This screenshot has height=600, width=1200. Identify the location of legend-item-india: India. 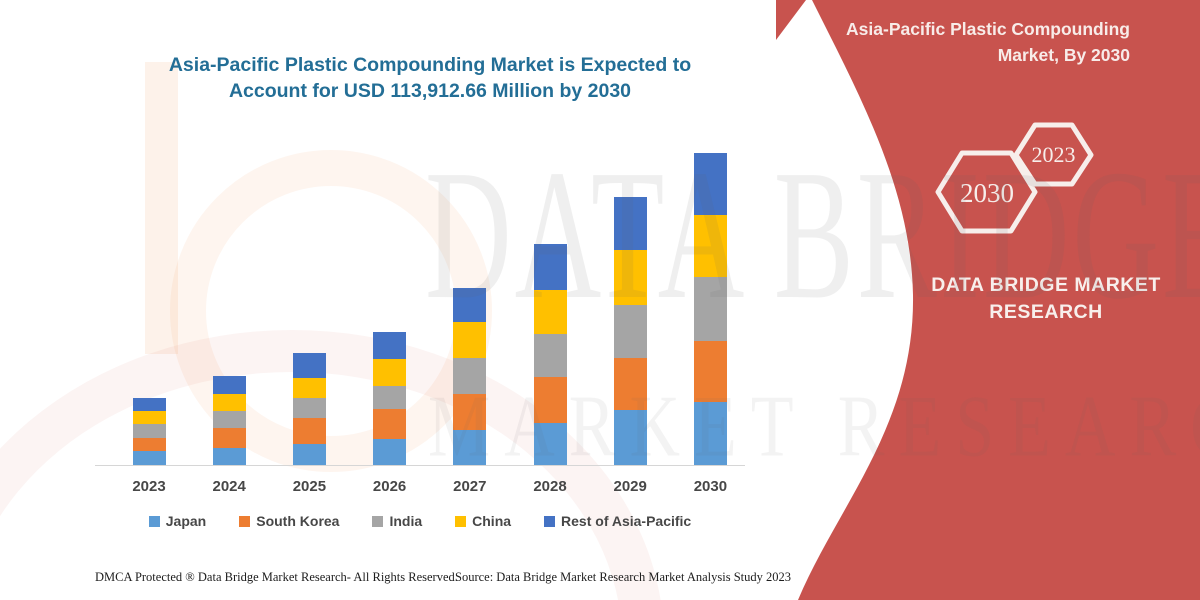
(397, 521).